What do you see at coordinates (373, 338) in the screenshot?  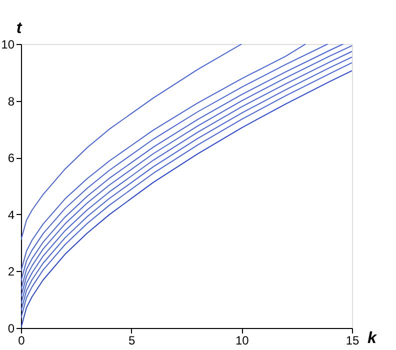 I see `x-axis-title: k` at bounding box center [373, 338].